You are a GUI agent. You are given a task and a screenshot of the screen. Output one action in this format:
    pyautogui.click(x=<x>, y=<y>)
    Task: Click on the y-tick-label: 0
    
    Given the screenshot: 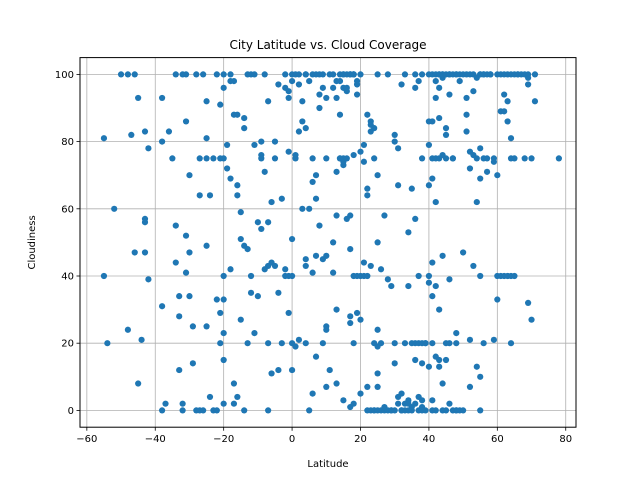 What is the action you would take?
    pyautogui.click(x=71, y=411)
    